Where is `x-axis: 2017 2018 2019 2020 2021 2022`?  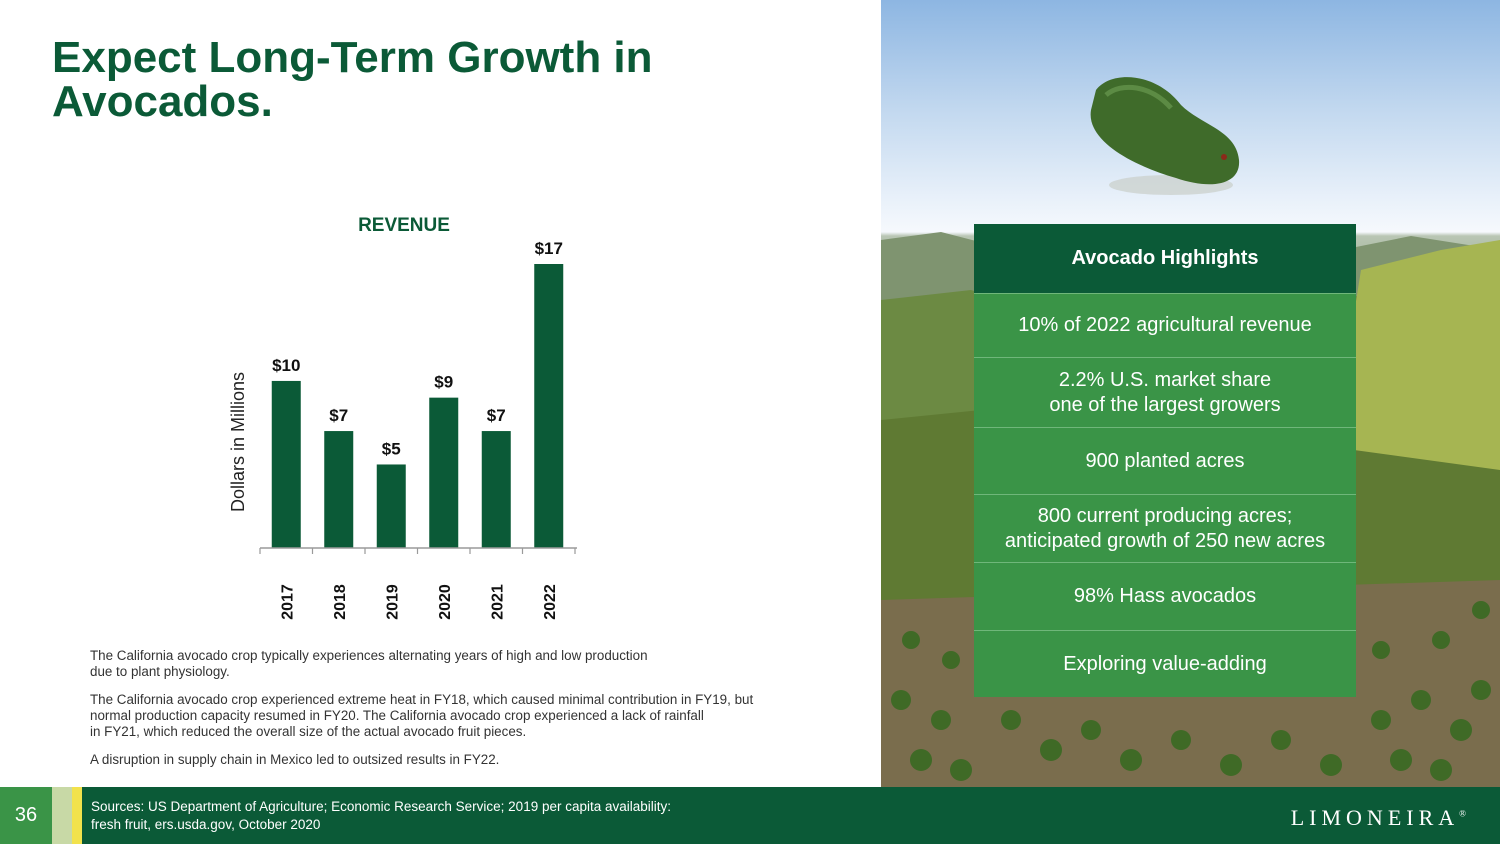 x-axis: 2017 2018 2019 2020 2021 2022 is located at coordinates (418, 583).